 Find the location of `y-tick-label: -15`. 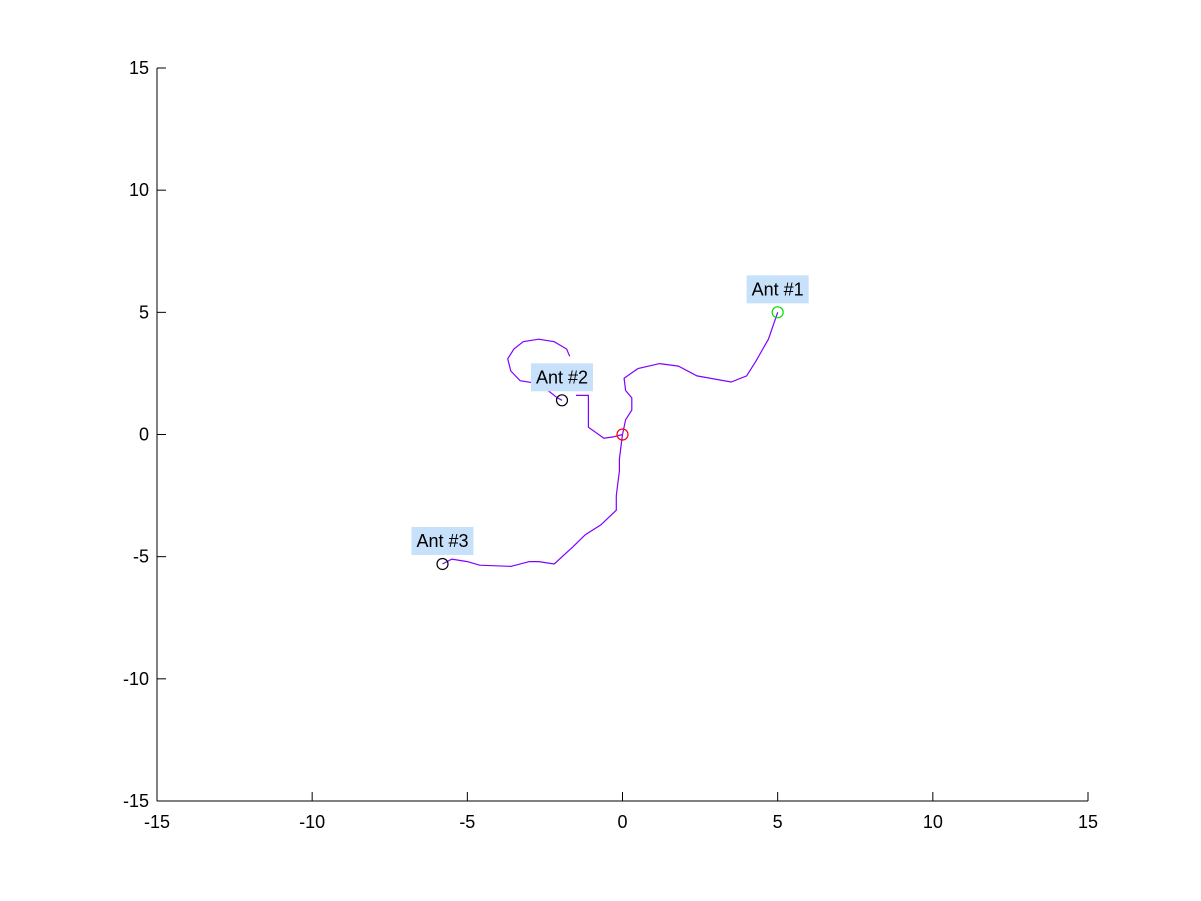

y-tick-label: -15 is located at coordinates (136, 801).